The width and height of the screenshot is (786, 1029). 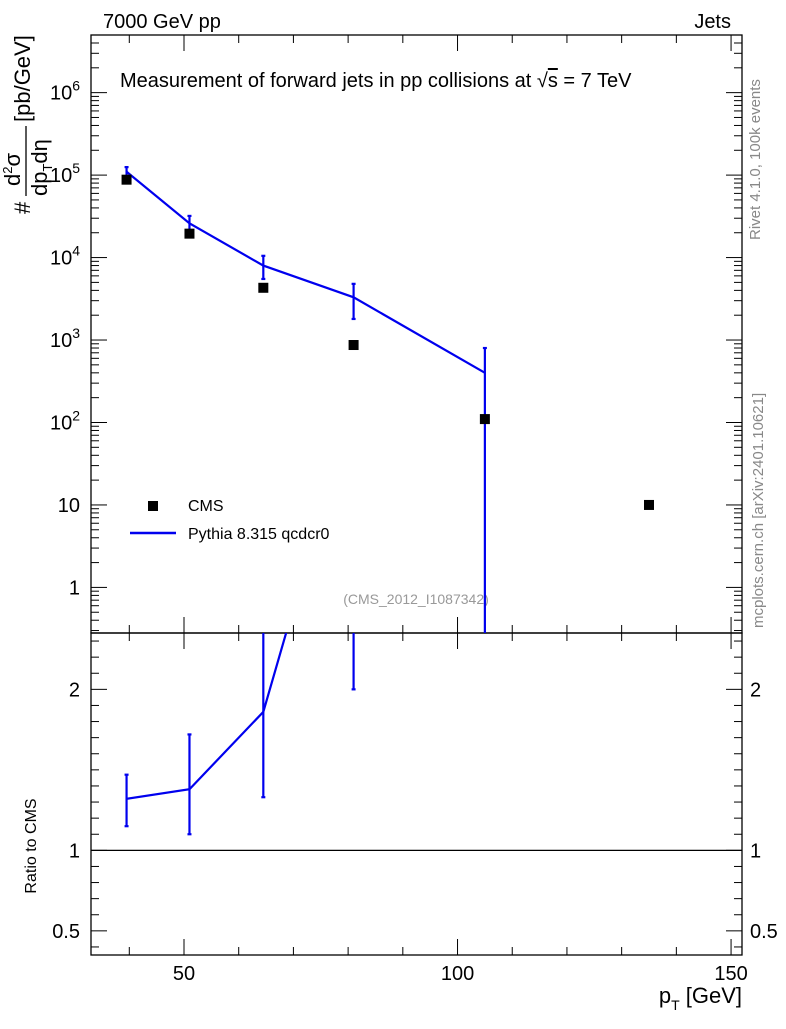 I want to click on x-tick-label: 100, so click(x=457, y=974).